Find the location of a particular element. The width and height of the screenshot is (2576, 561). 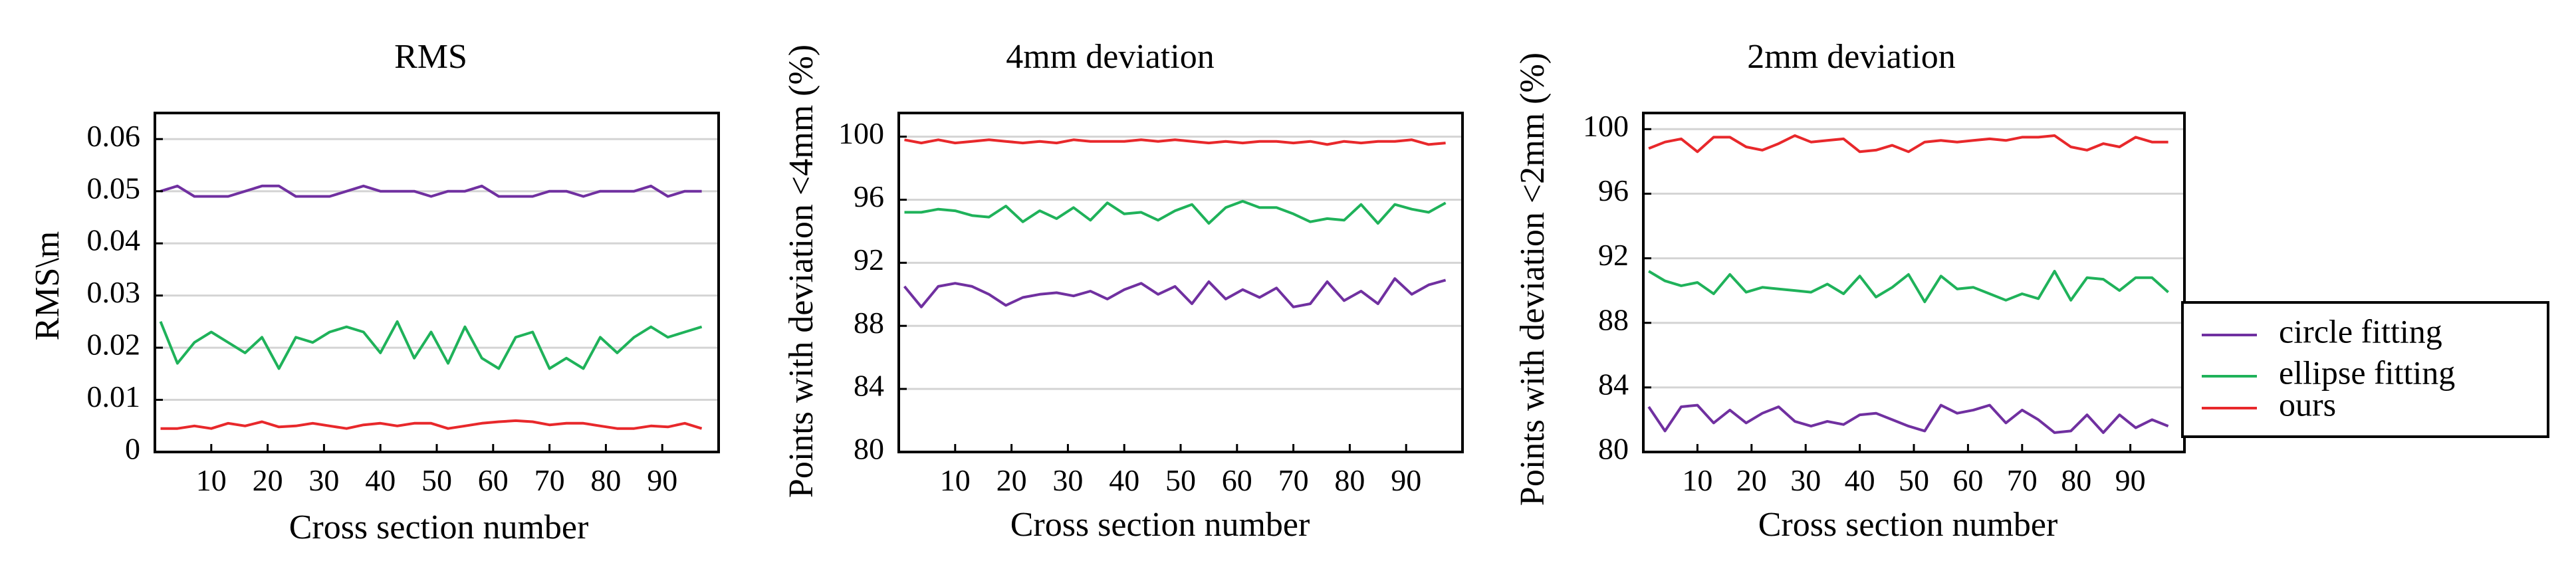

y-tick-label: 0.01 is located at coordinates (114, 396).